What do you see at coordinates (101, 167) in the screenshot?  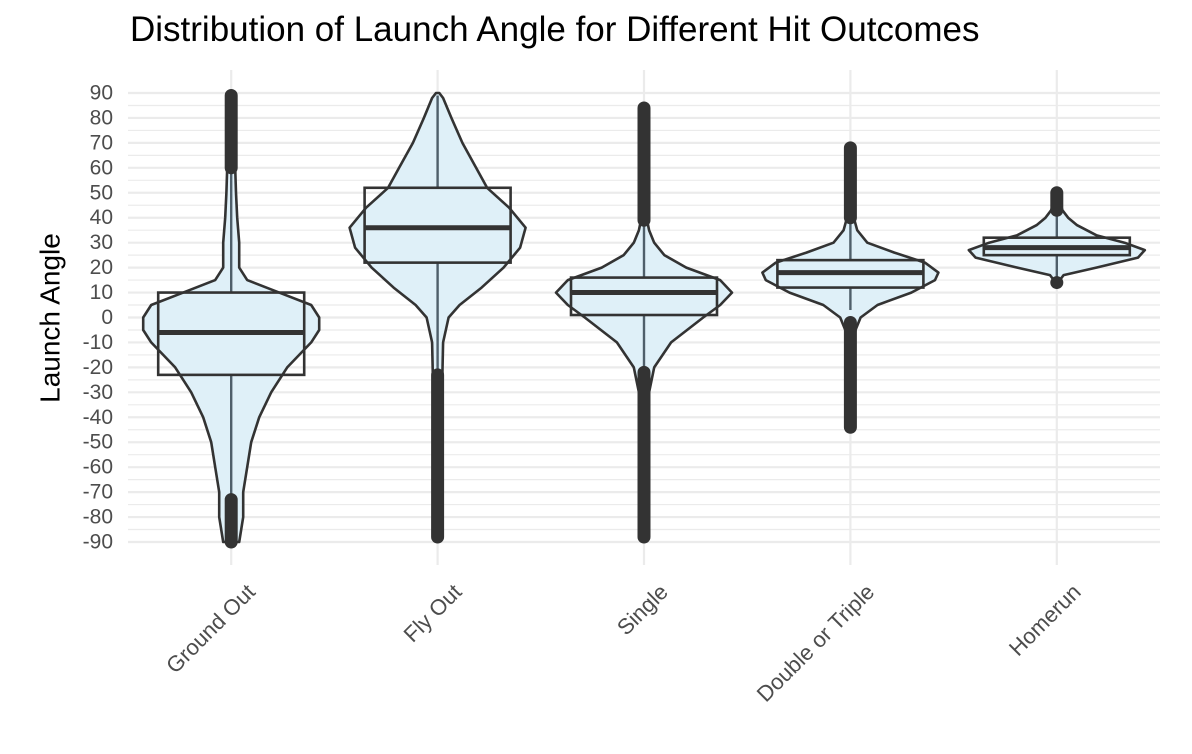 I see `y-tick-label: 60` at bounding box center [101, 167].